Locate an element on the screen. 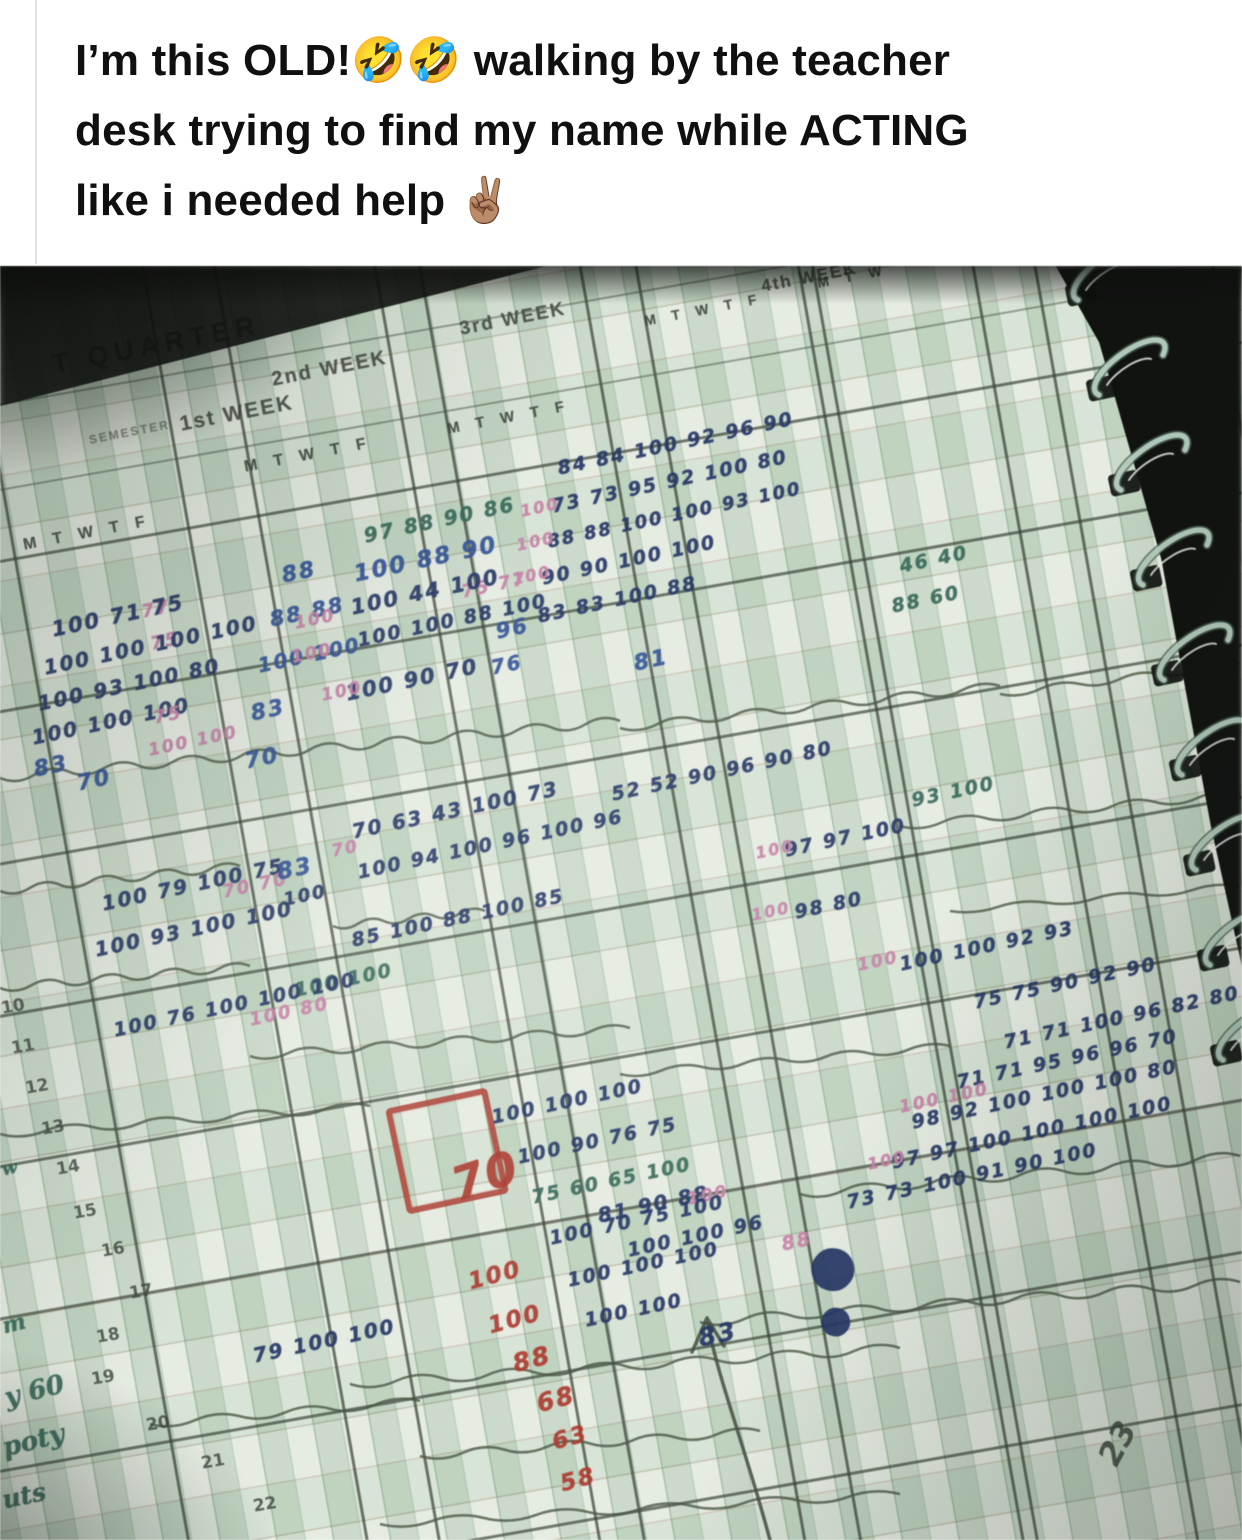 The width and height of the screenshot is (1242, 1540). grade-mark: uts is located at coordinates (24, 1495).